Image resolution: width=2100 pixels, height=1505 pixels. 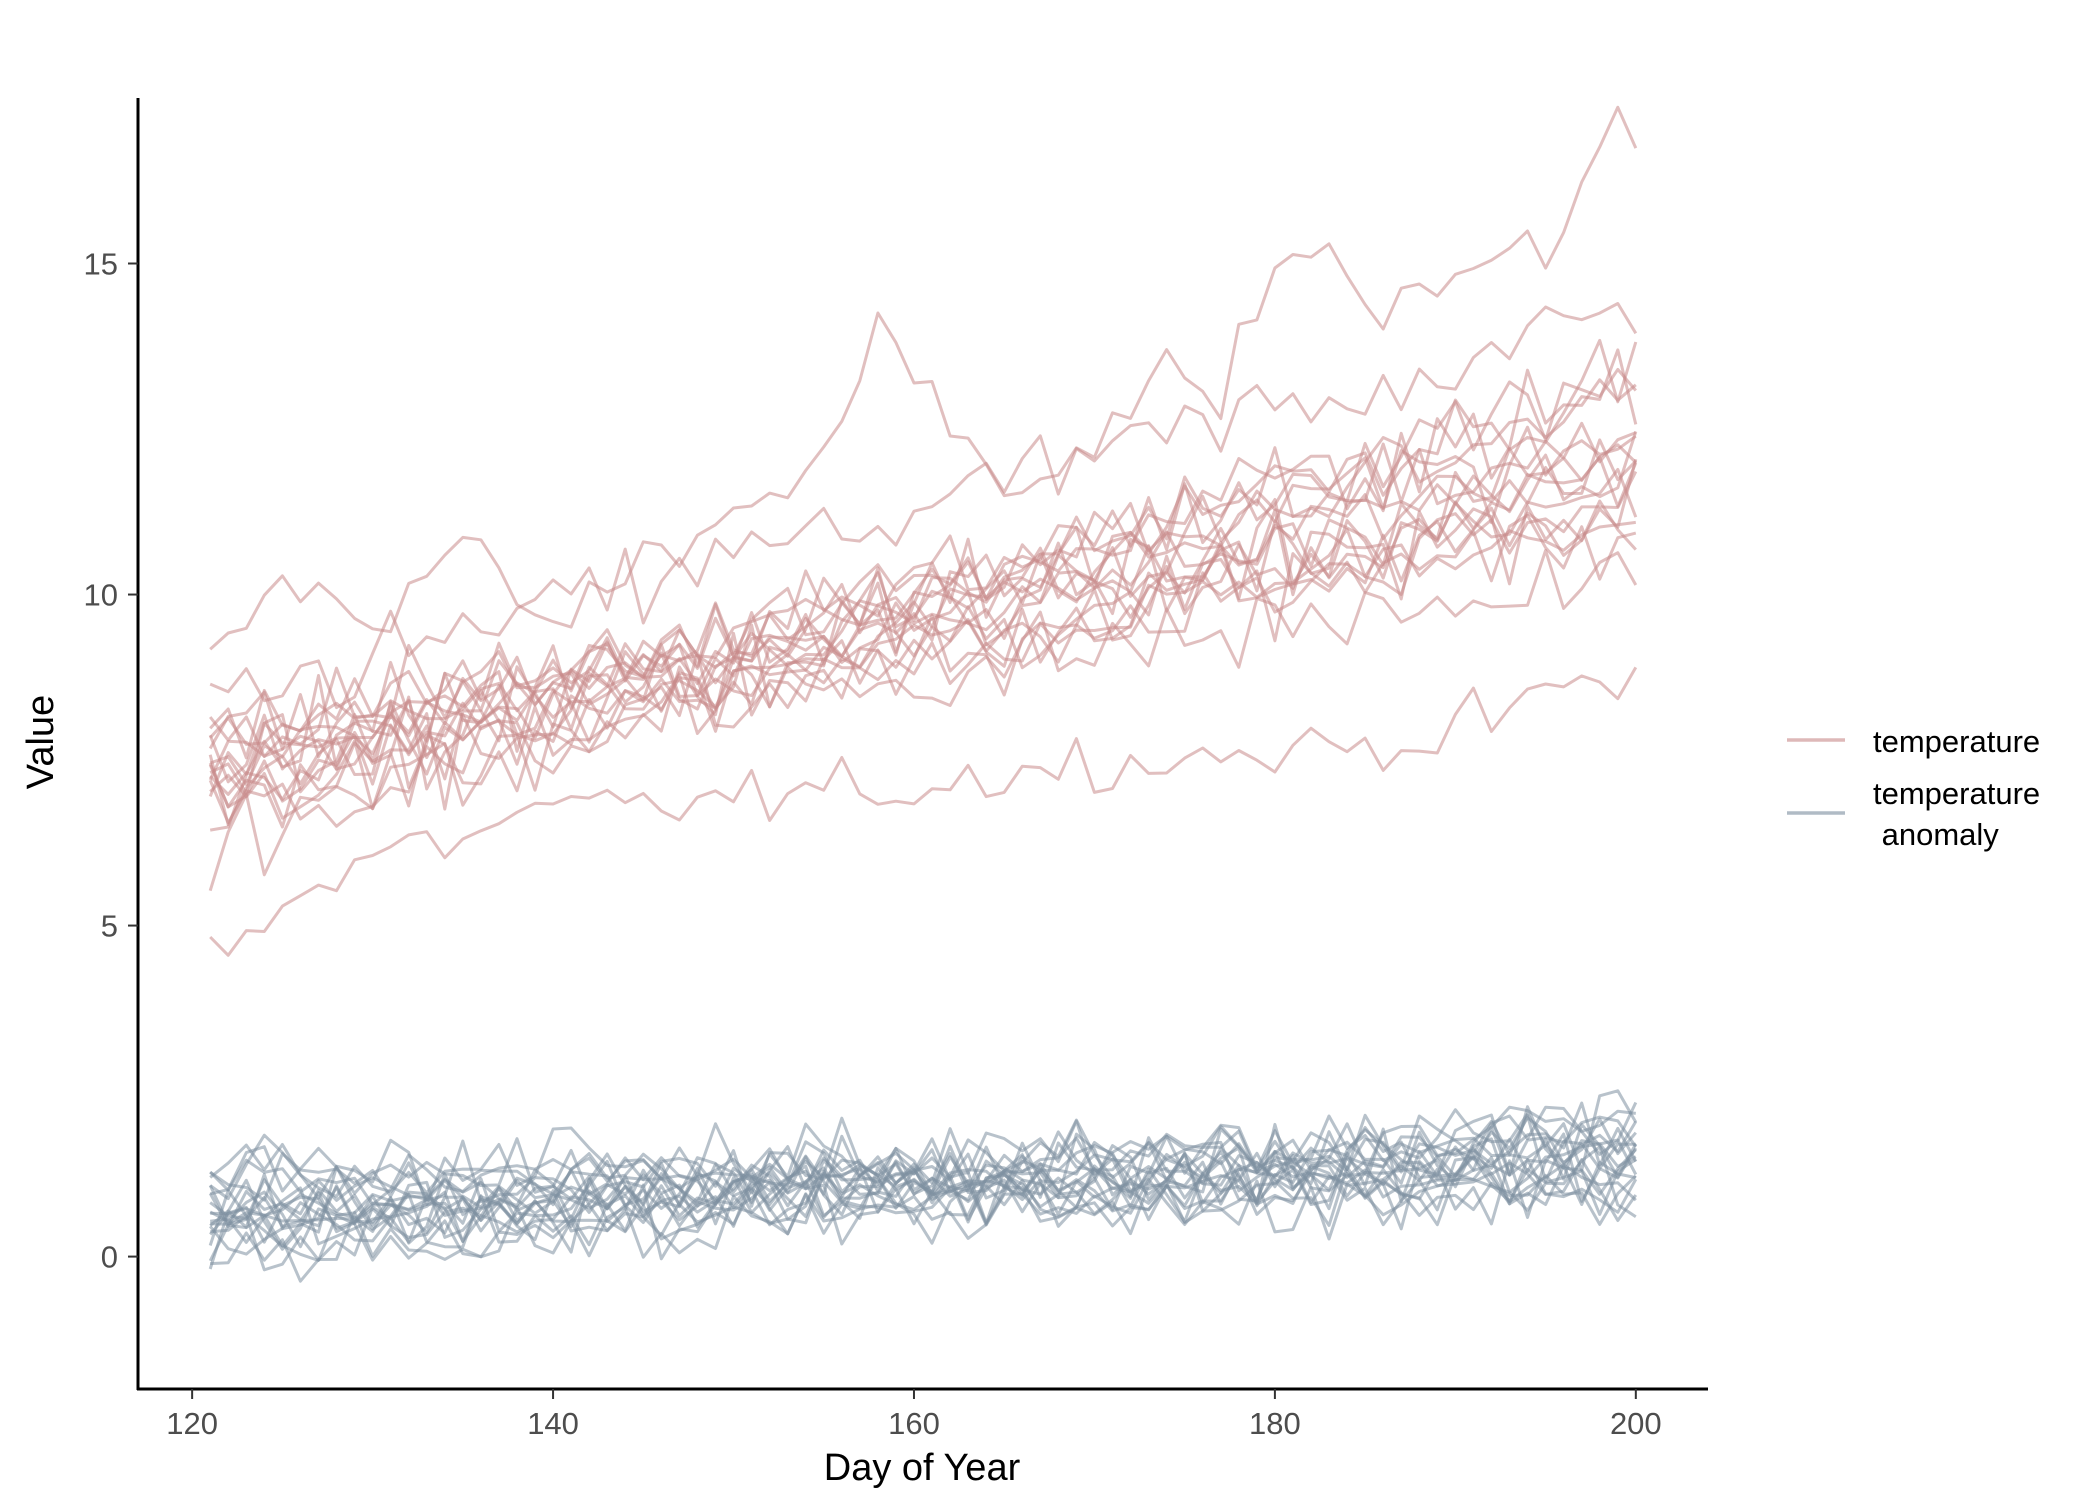 I want to click on y-tick-label: 5, so click(x=109, y=926).